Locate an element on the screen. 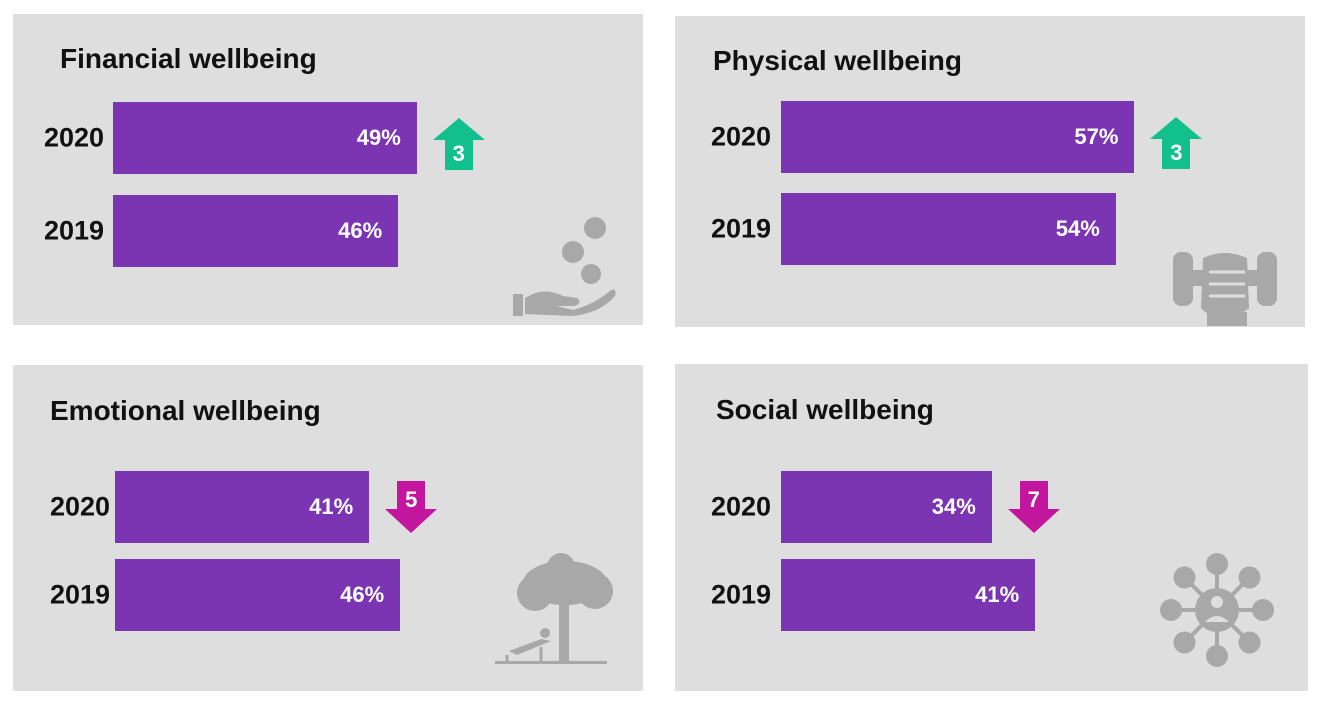  panel-title: Social wellbeing is located at coordinates (825, 409).